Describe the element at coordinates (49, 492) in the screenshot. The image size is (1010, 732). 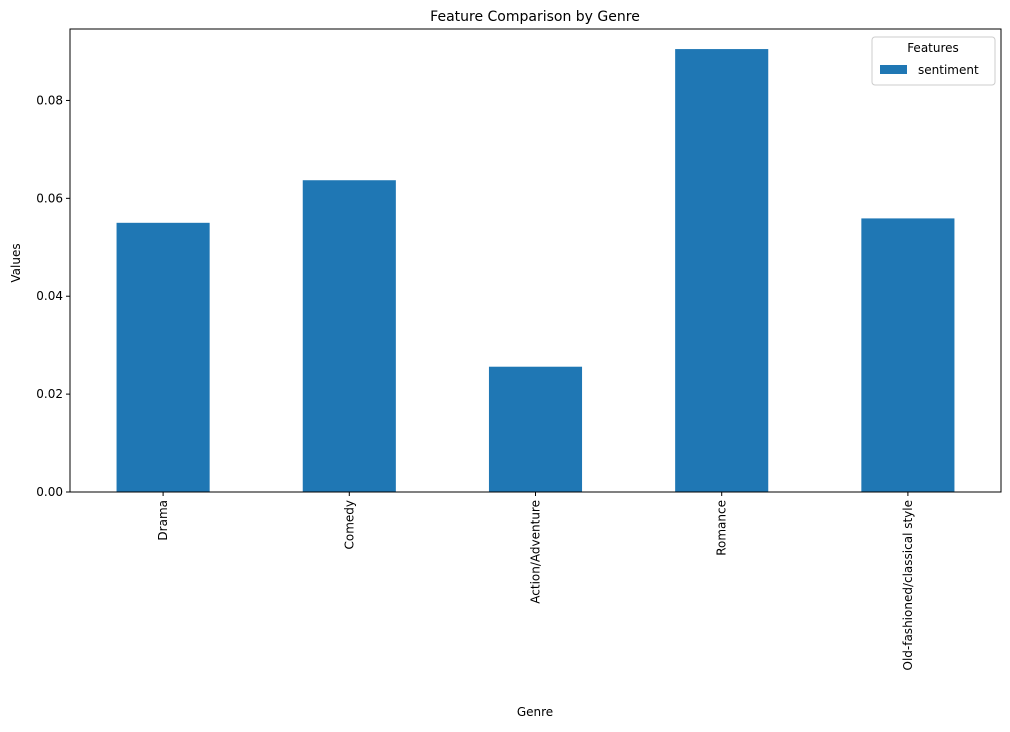
I see `y-tick-label: 0.00` at that location.